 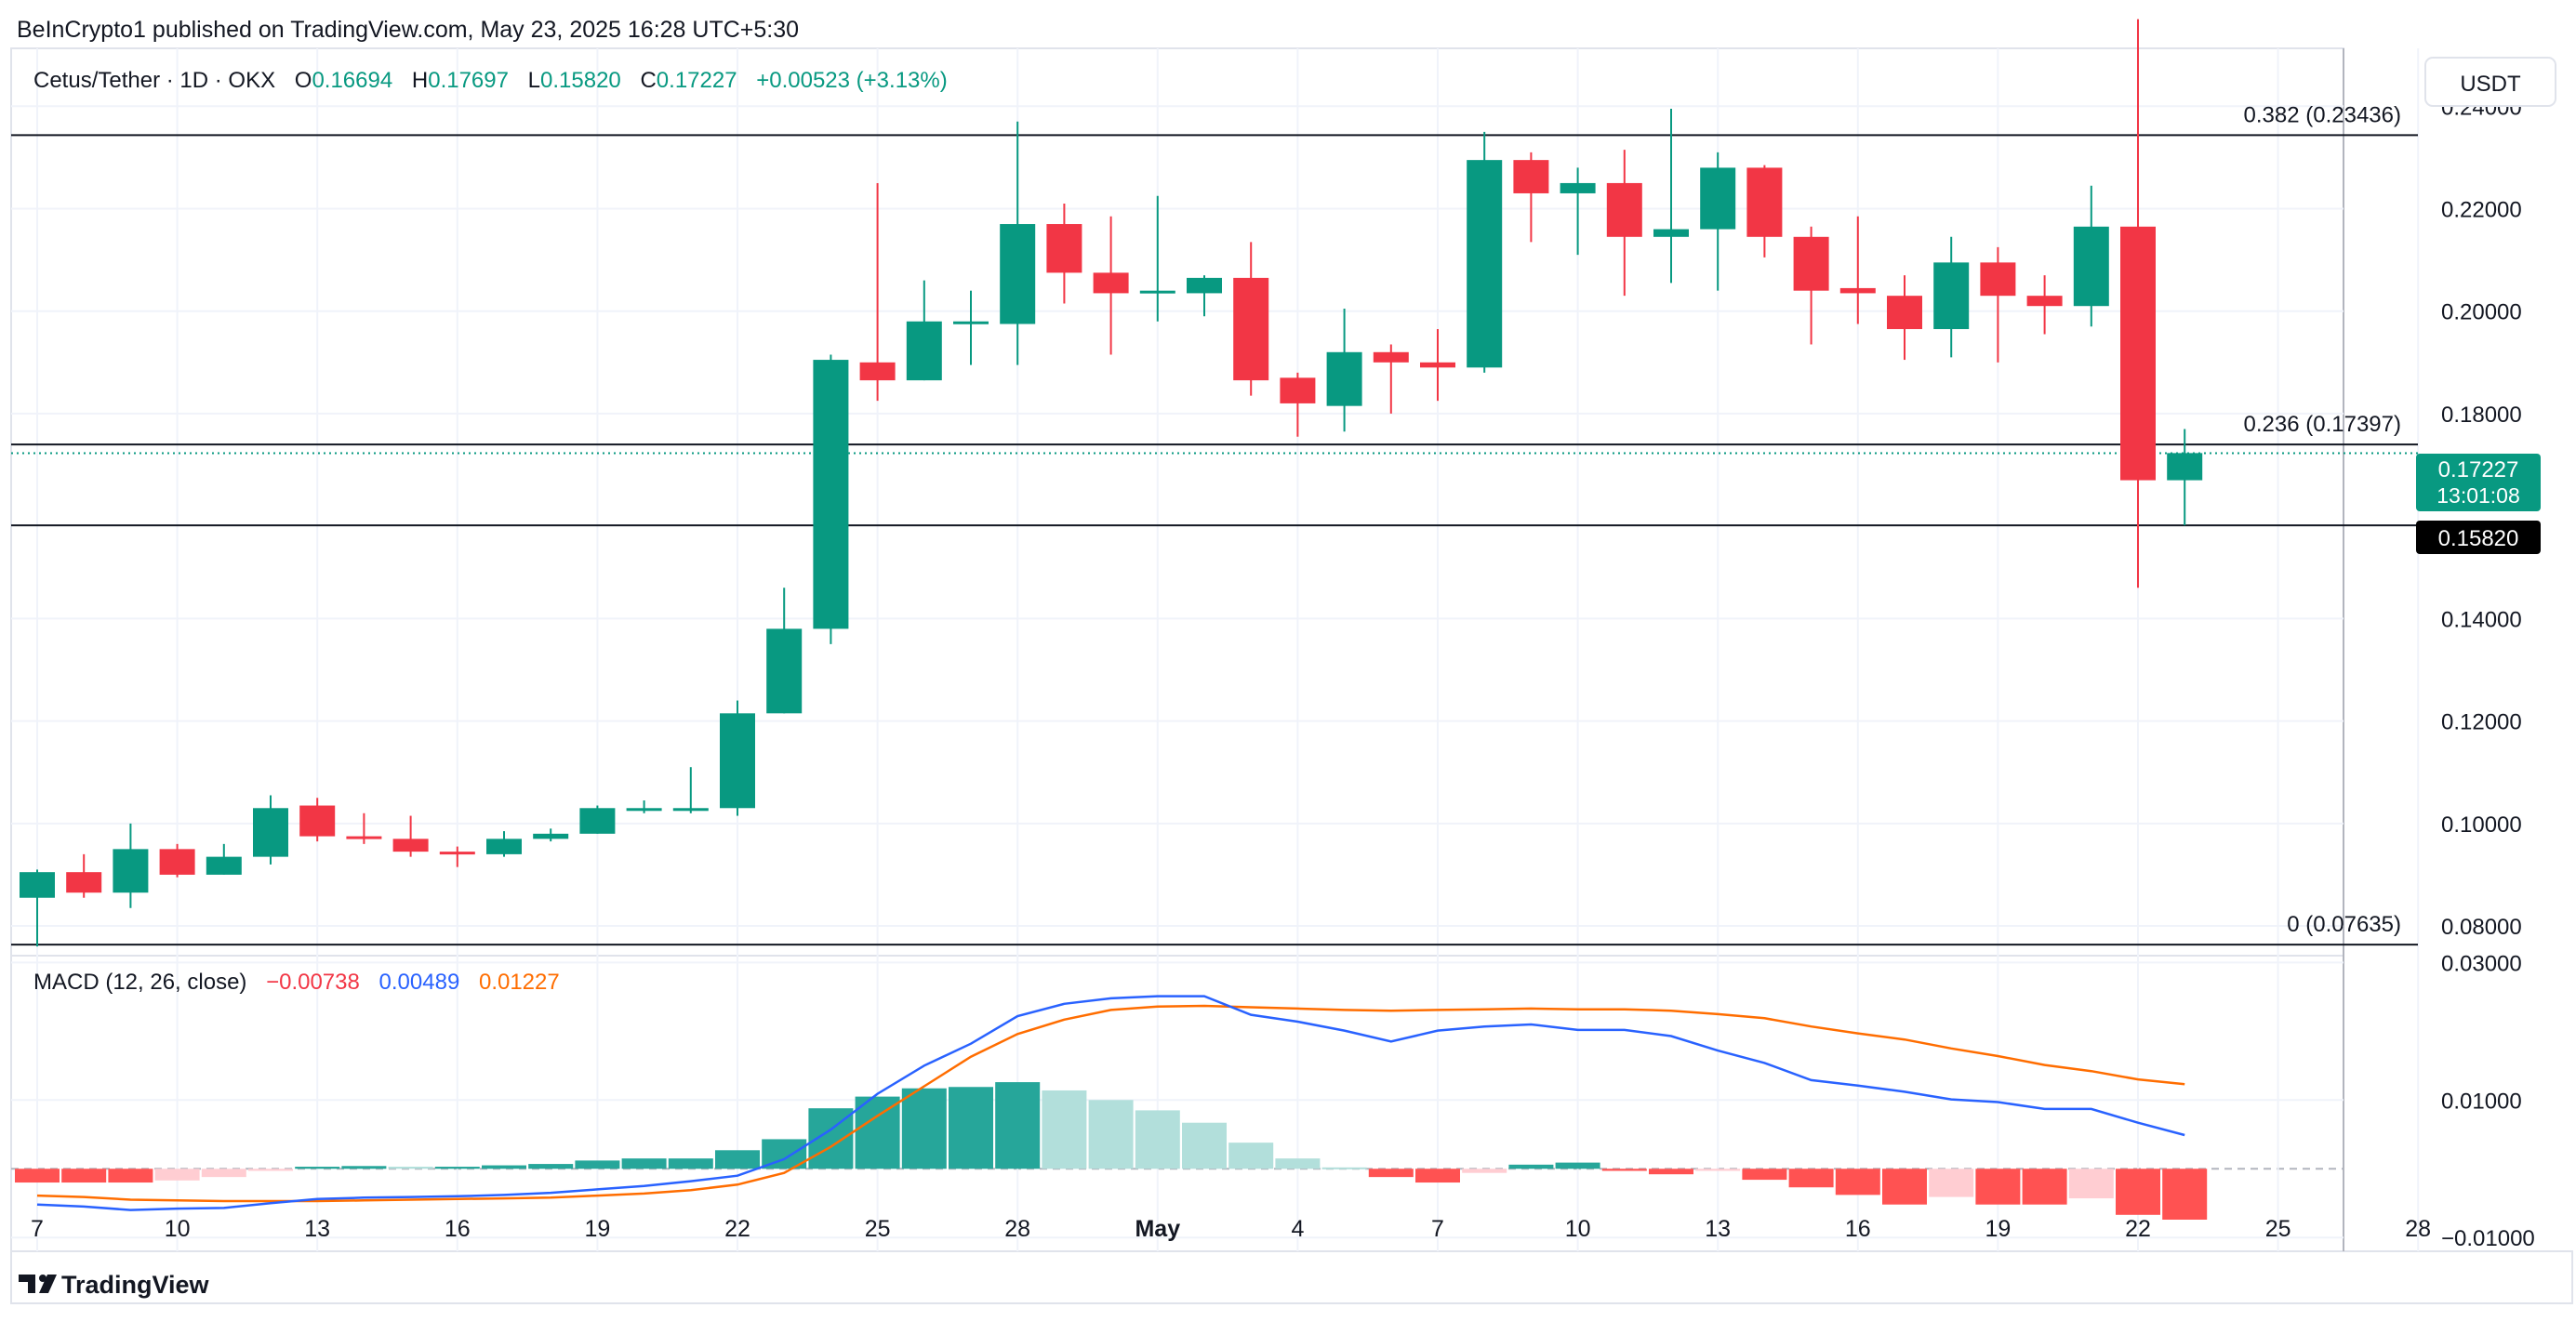 I want to click on price-tick-label: 0.14000, so click(x=2481, y=619).